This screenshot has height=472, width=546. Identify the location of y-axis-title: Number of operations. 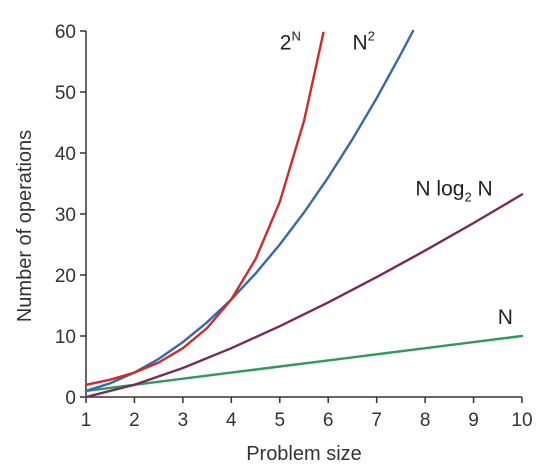
(25, 226).